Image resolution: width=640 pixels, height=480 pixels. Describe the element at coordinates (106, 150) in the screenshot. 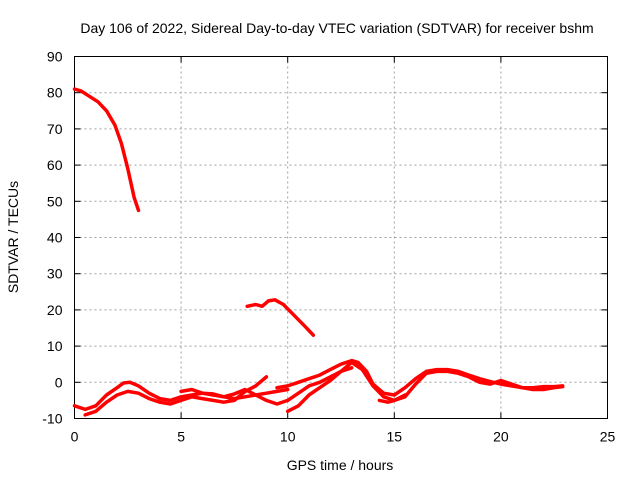

I see `series-line-high-decay` at that location.